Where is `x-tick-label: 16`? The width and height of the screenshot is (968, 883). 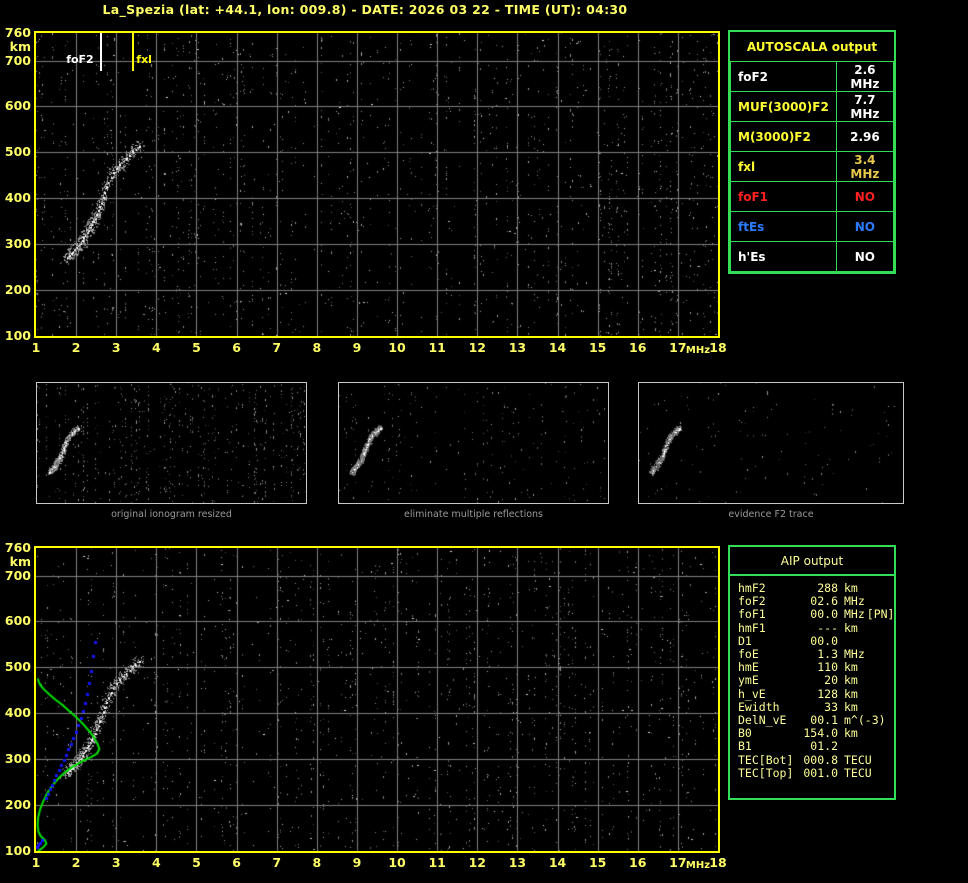 x-tick-label: 16 is located at coordinates (638, 347).